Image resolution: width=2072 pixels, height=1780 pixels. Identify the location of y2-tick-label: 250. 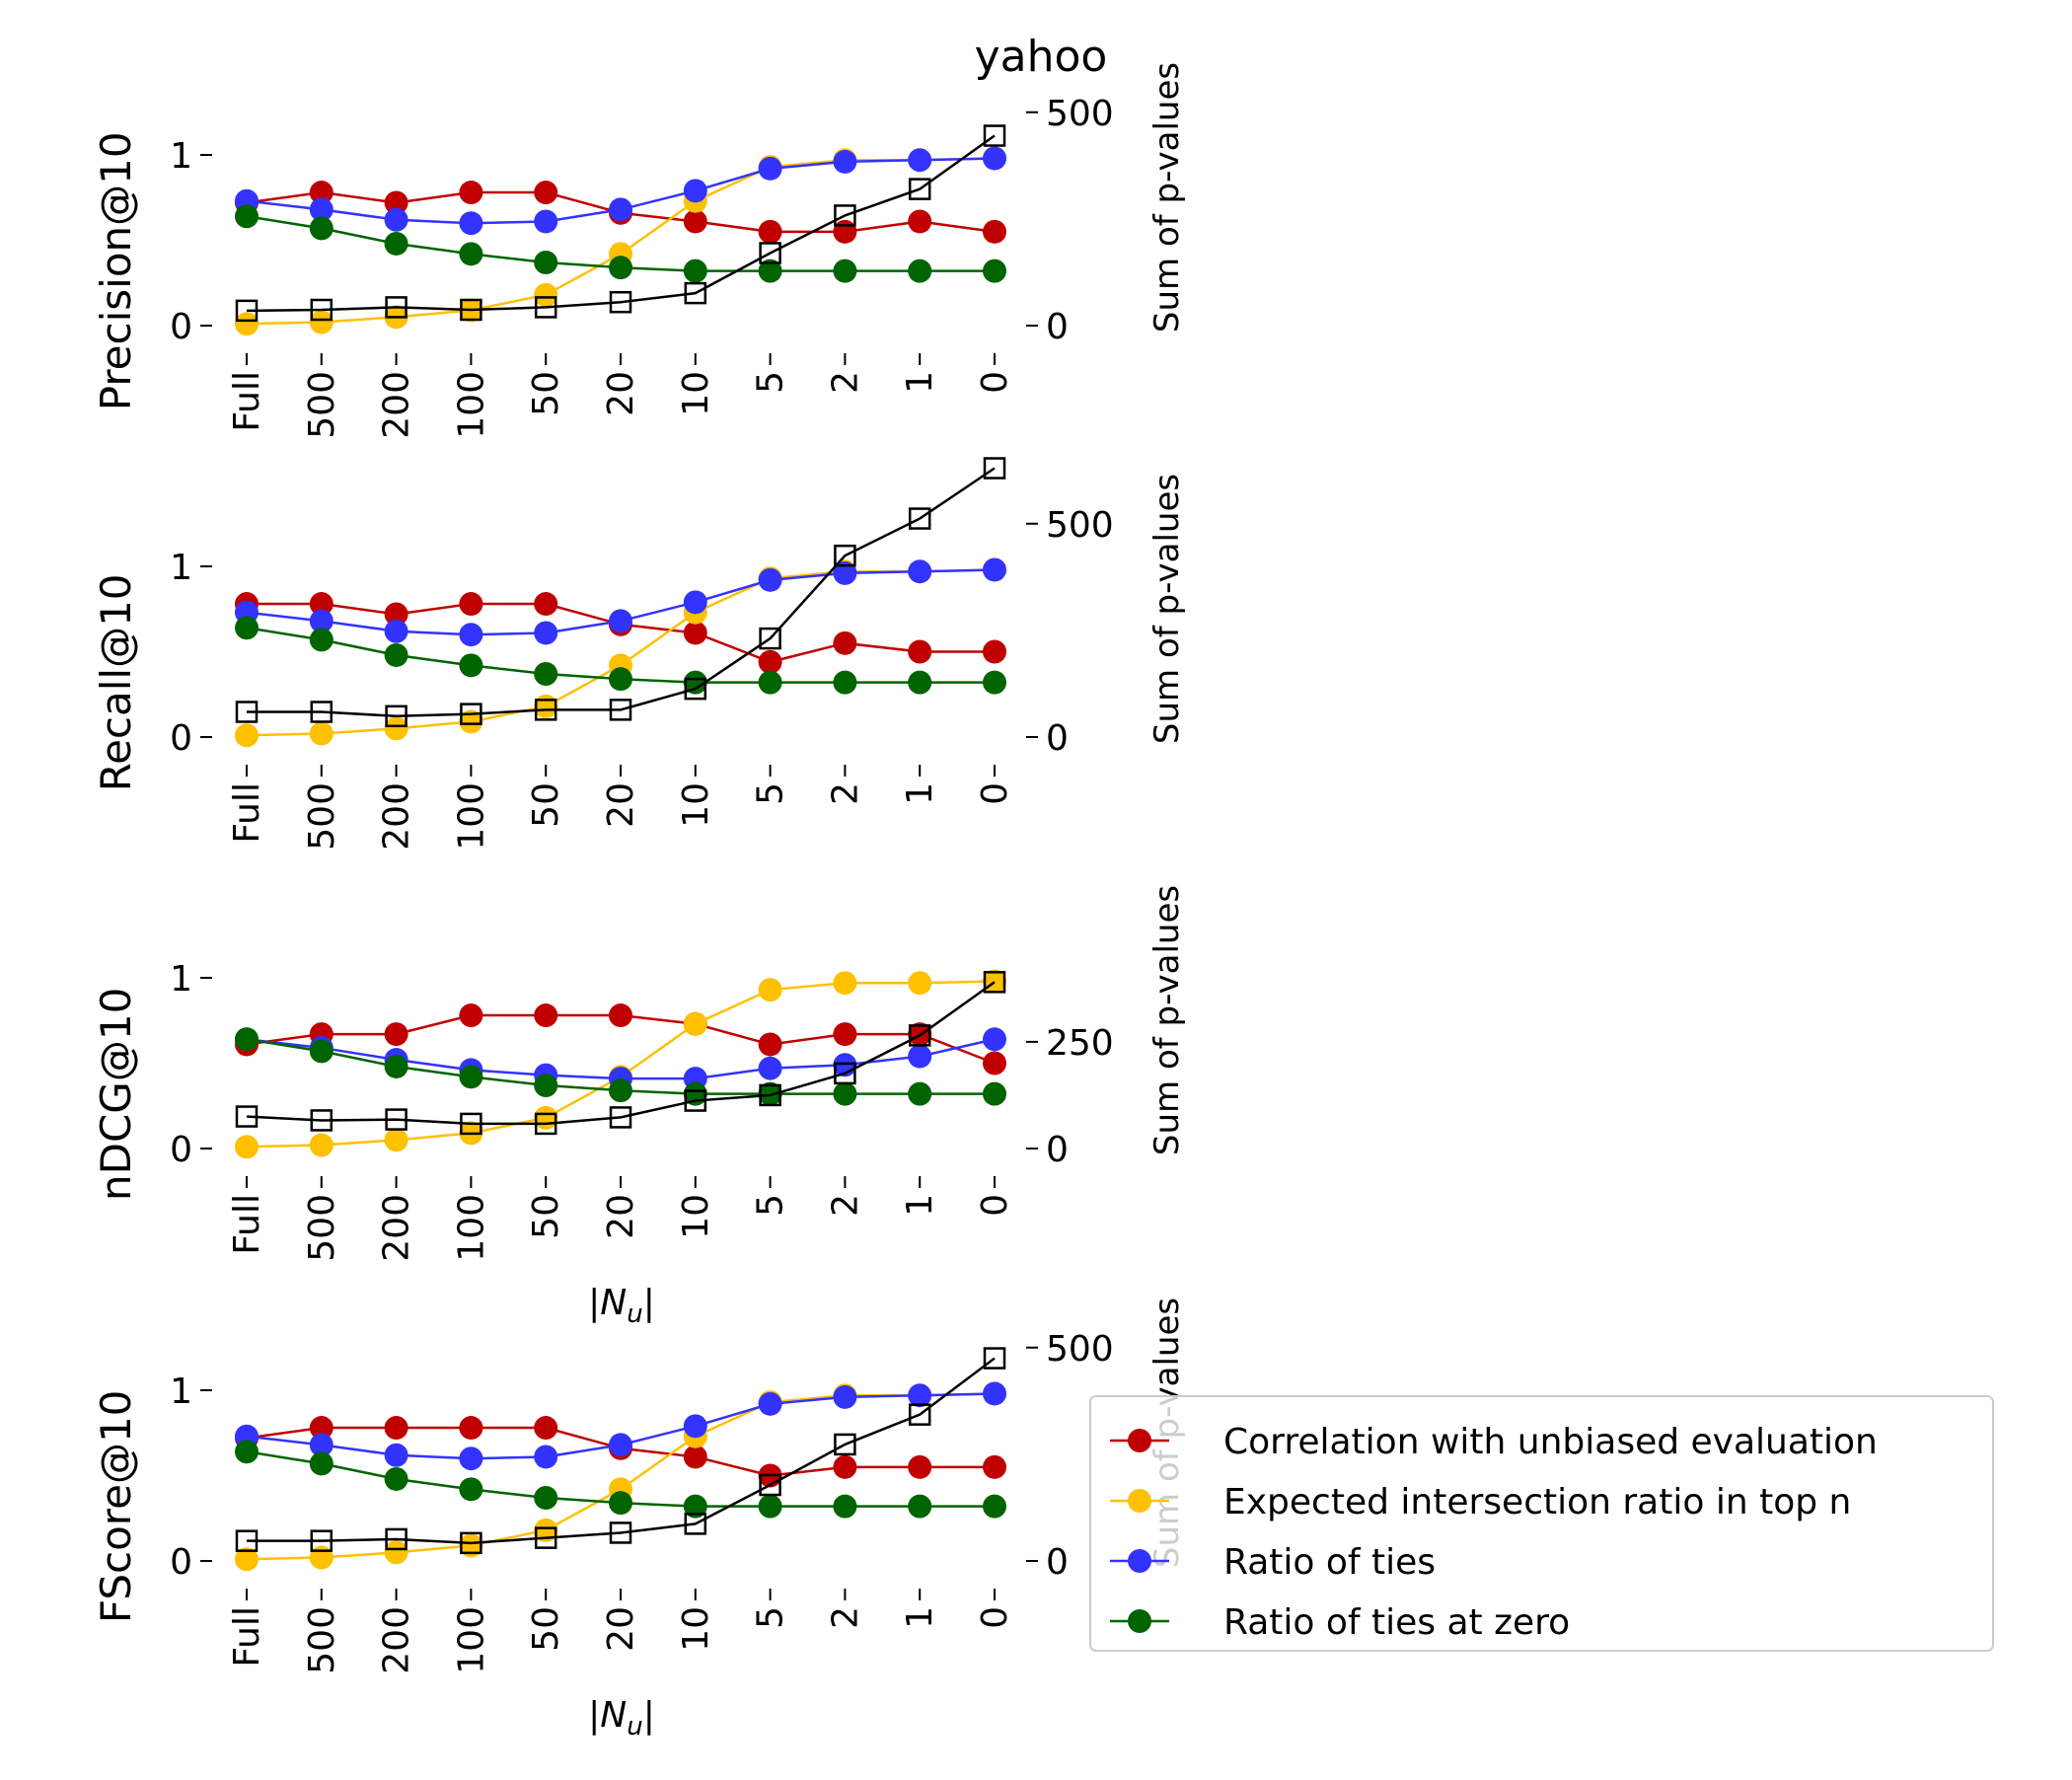
(1080, 1043).